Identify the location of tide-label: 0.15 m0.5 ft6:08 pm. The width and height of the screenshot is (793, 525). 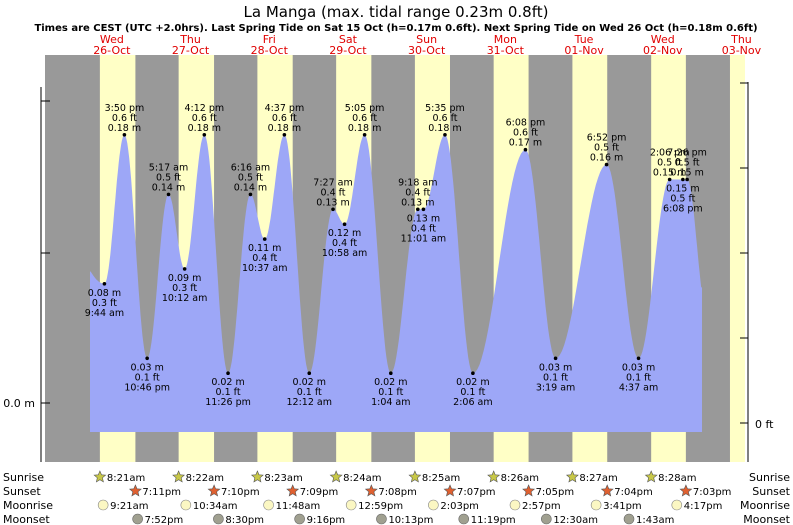
(683, 199).